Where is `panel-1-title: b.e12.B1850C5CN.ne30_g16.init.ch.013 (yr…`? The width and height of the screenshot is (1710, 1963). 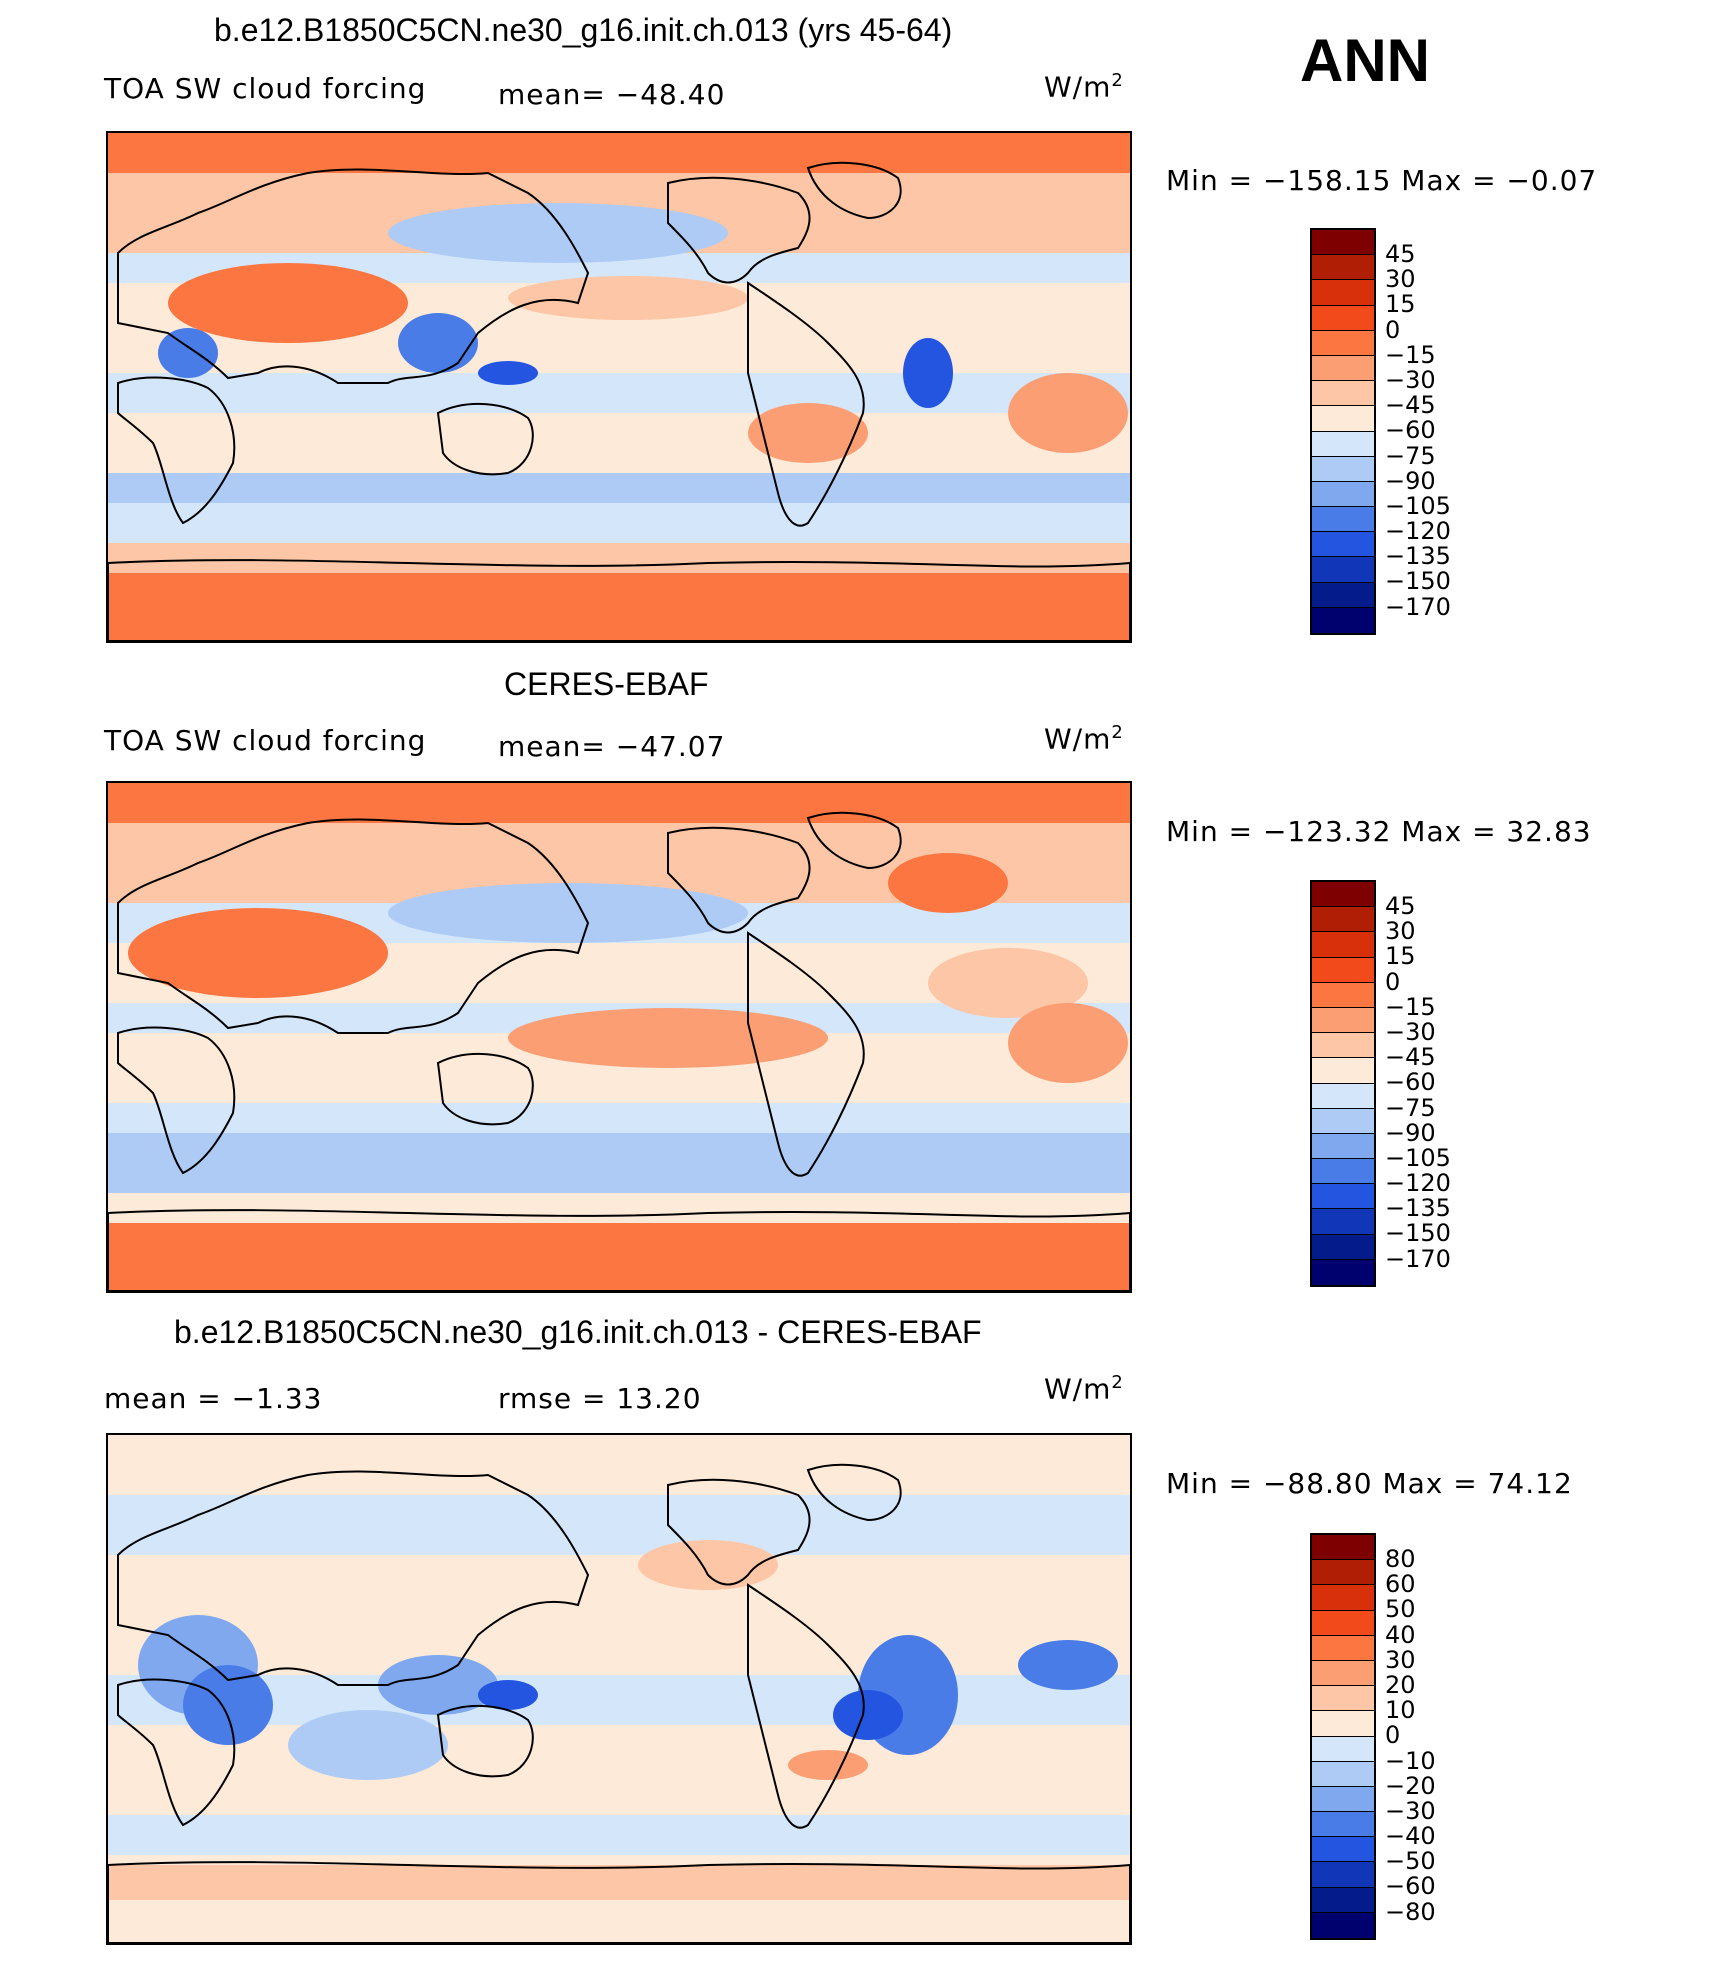 panel-1-title: b.e12.B1850C5CN.ne30_g16.init.ch.013 (yr… is located at coordinates (583, 30).